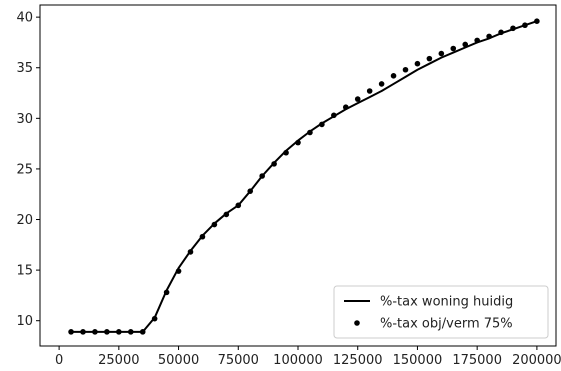  Describe the element at coordinates (24, 220) in the screenshot. I see `y-tick-label: 20` at that location.